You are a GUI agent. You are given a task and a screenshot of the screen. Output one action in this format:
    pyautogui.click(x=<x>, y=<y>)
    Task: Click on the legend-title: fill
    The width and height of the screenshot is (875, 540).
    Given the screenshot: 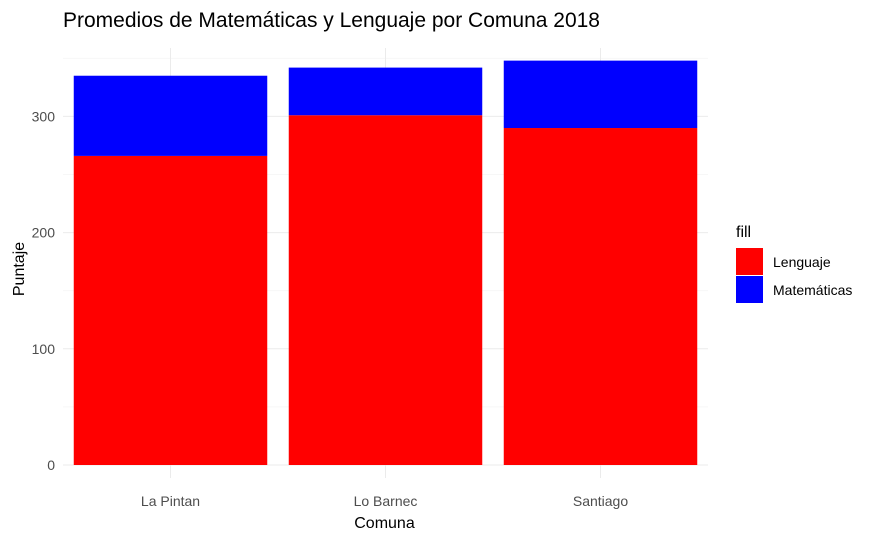 What is the action you would take?
    pyautogui.click(x=743, y=232)
    